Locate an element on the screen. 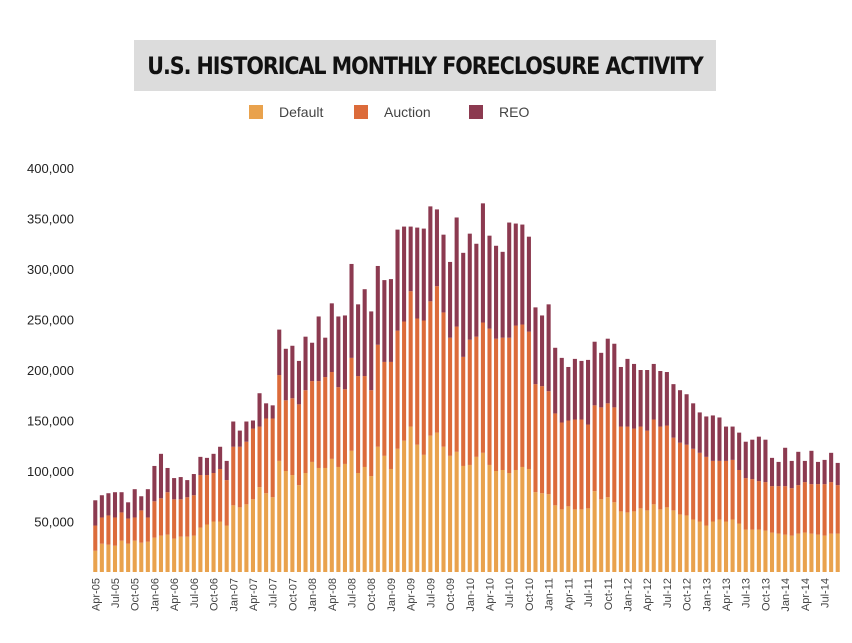  chart-legend: Default Auction REO is located at coordinates (426, 115).